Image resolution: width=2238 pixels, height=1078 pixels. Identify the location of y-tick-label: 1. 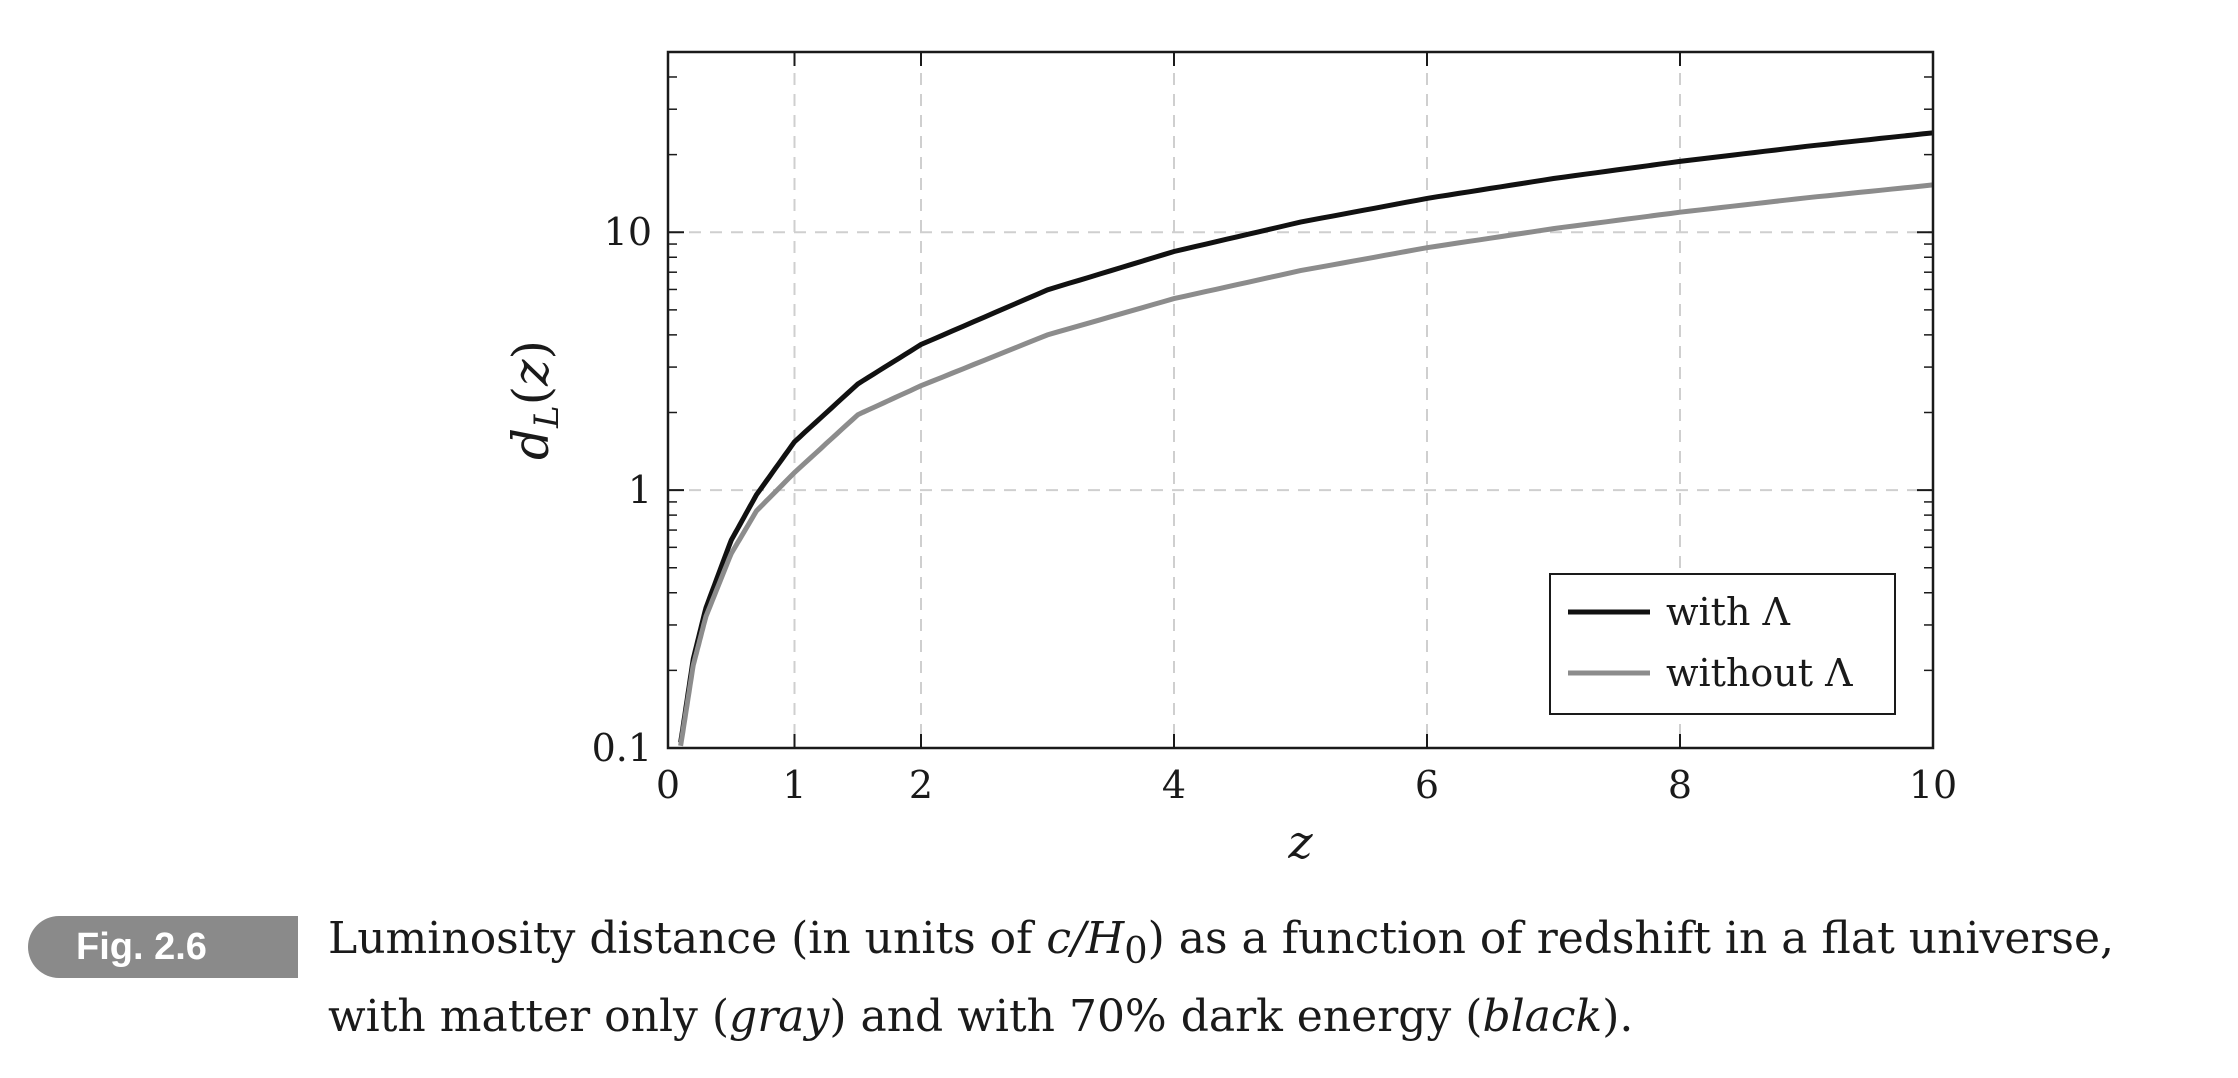
(640, 490).